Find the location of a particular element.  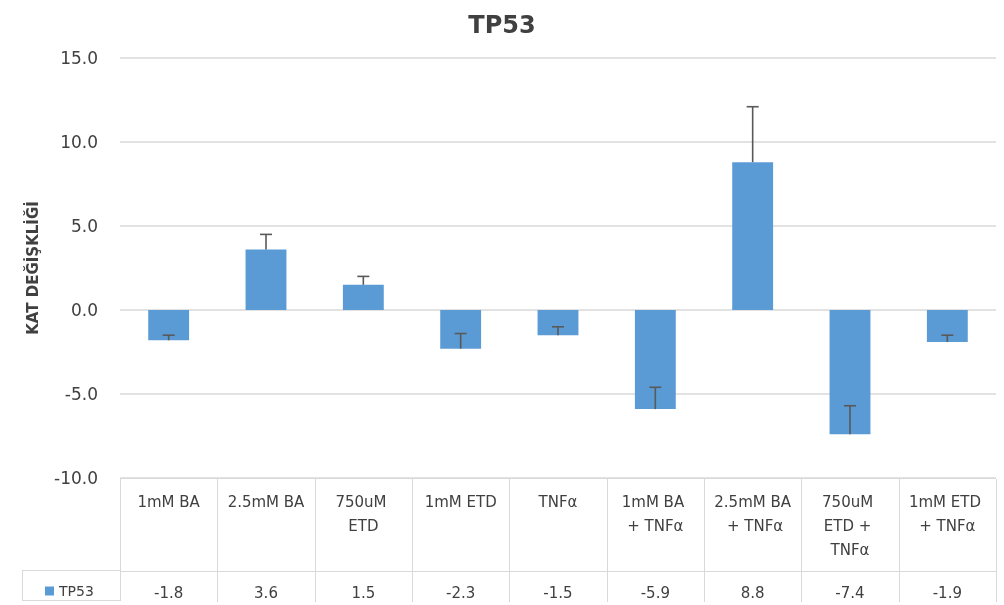

chart-title: TP53 is located at coordinates (502, 25).